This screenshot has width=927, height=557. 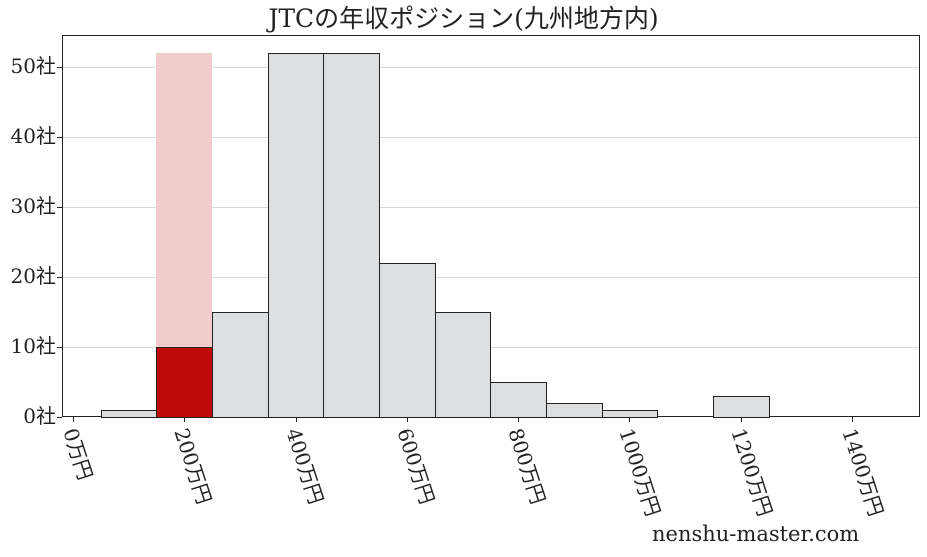 What do you see at coordinates (463, 18) in the screenshot?
I see `chart-title: JTCの年収ポジション(九州地方内)` at bounding box center [463, 18].